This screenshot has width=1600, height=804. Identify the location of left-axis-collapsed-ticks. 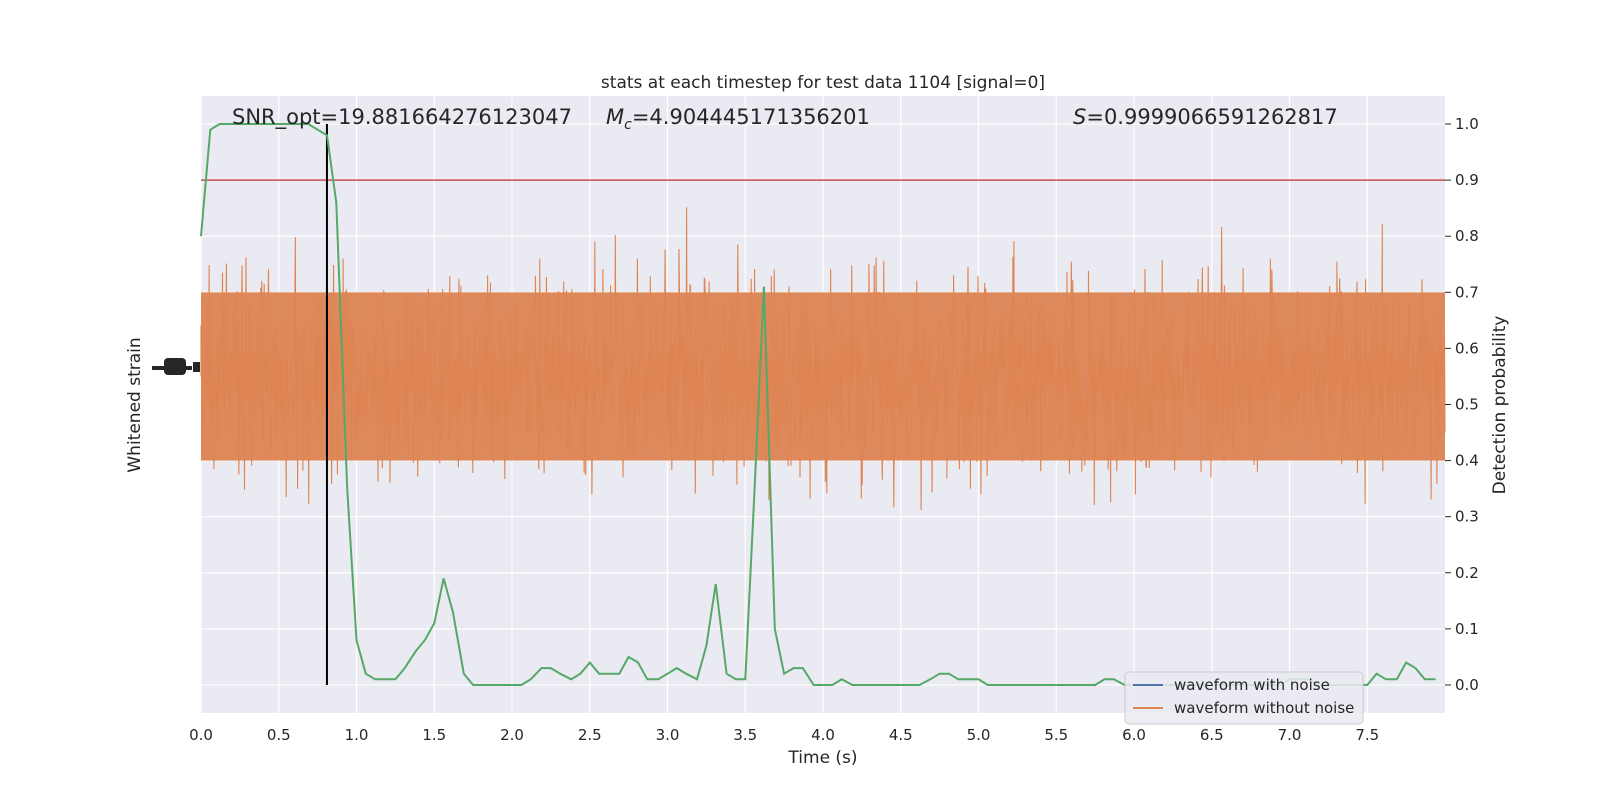
(176, 366).